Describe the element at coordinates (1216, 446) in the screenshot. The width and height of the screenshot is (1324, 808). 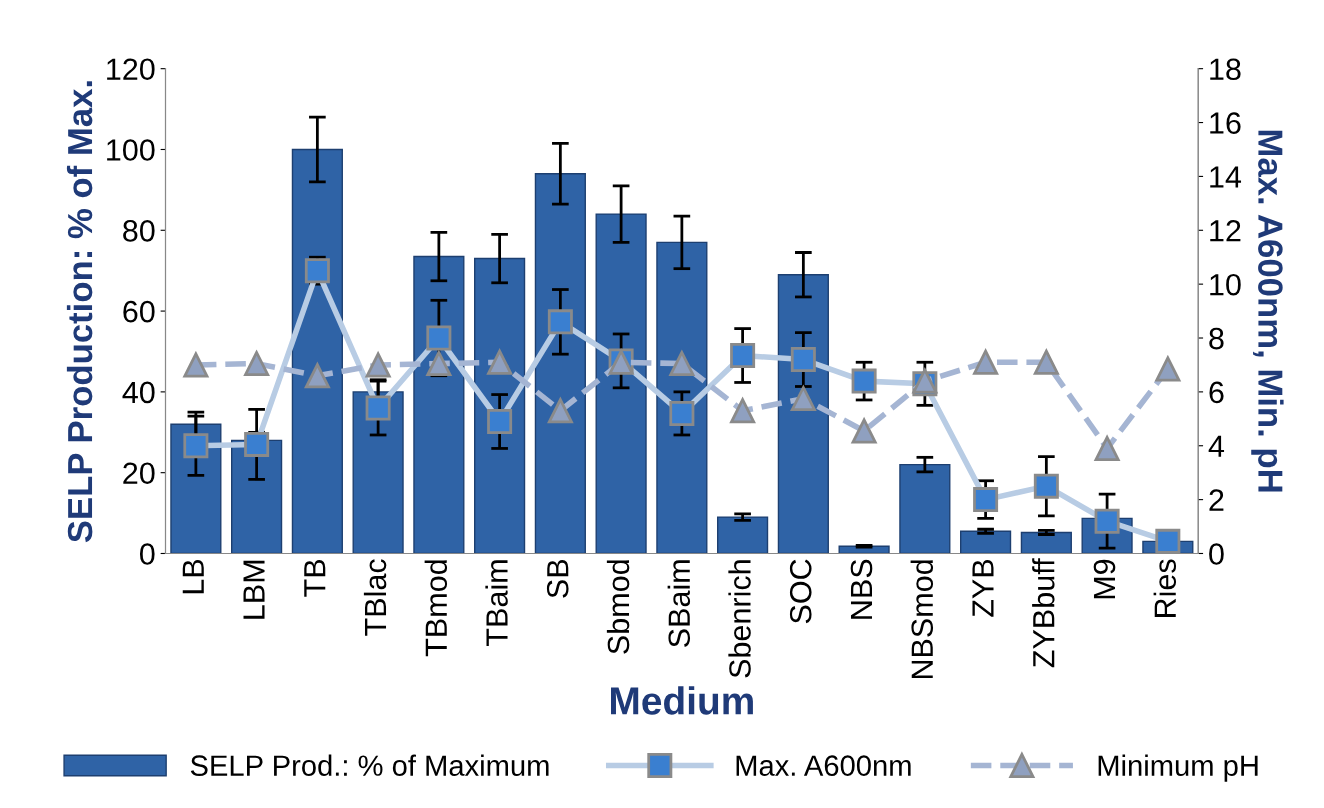
I see `y2-tick-label: 4` at that location.